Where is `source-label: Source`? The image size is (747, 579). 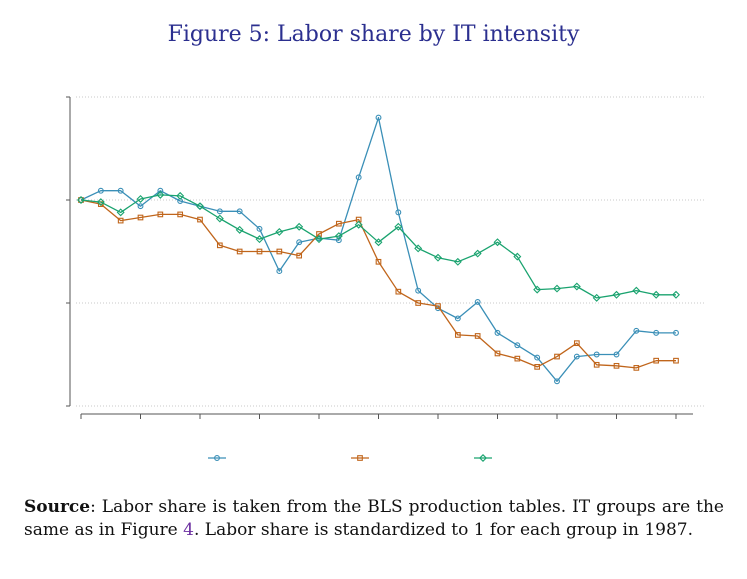
source-label: Source is located at coordinates (57, 507).